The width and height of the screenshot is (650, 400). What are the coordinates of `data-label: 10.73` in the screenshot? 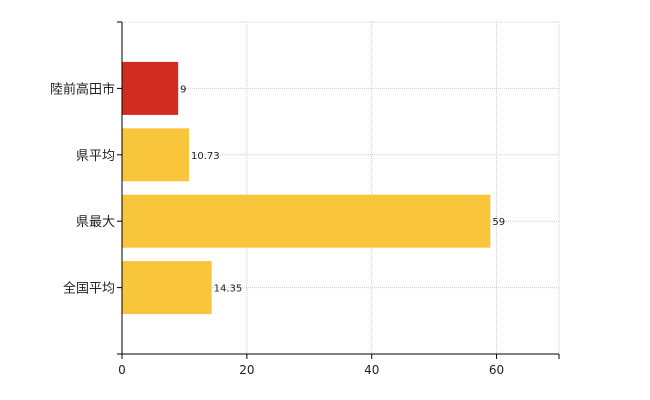 It's located at (205, 156).